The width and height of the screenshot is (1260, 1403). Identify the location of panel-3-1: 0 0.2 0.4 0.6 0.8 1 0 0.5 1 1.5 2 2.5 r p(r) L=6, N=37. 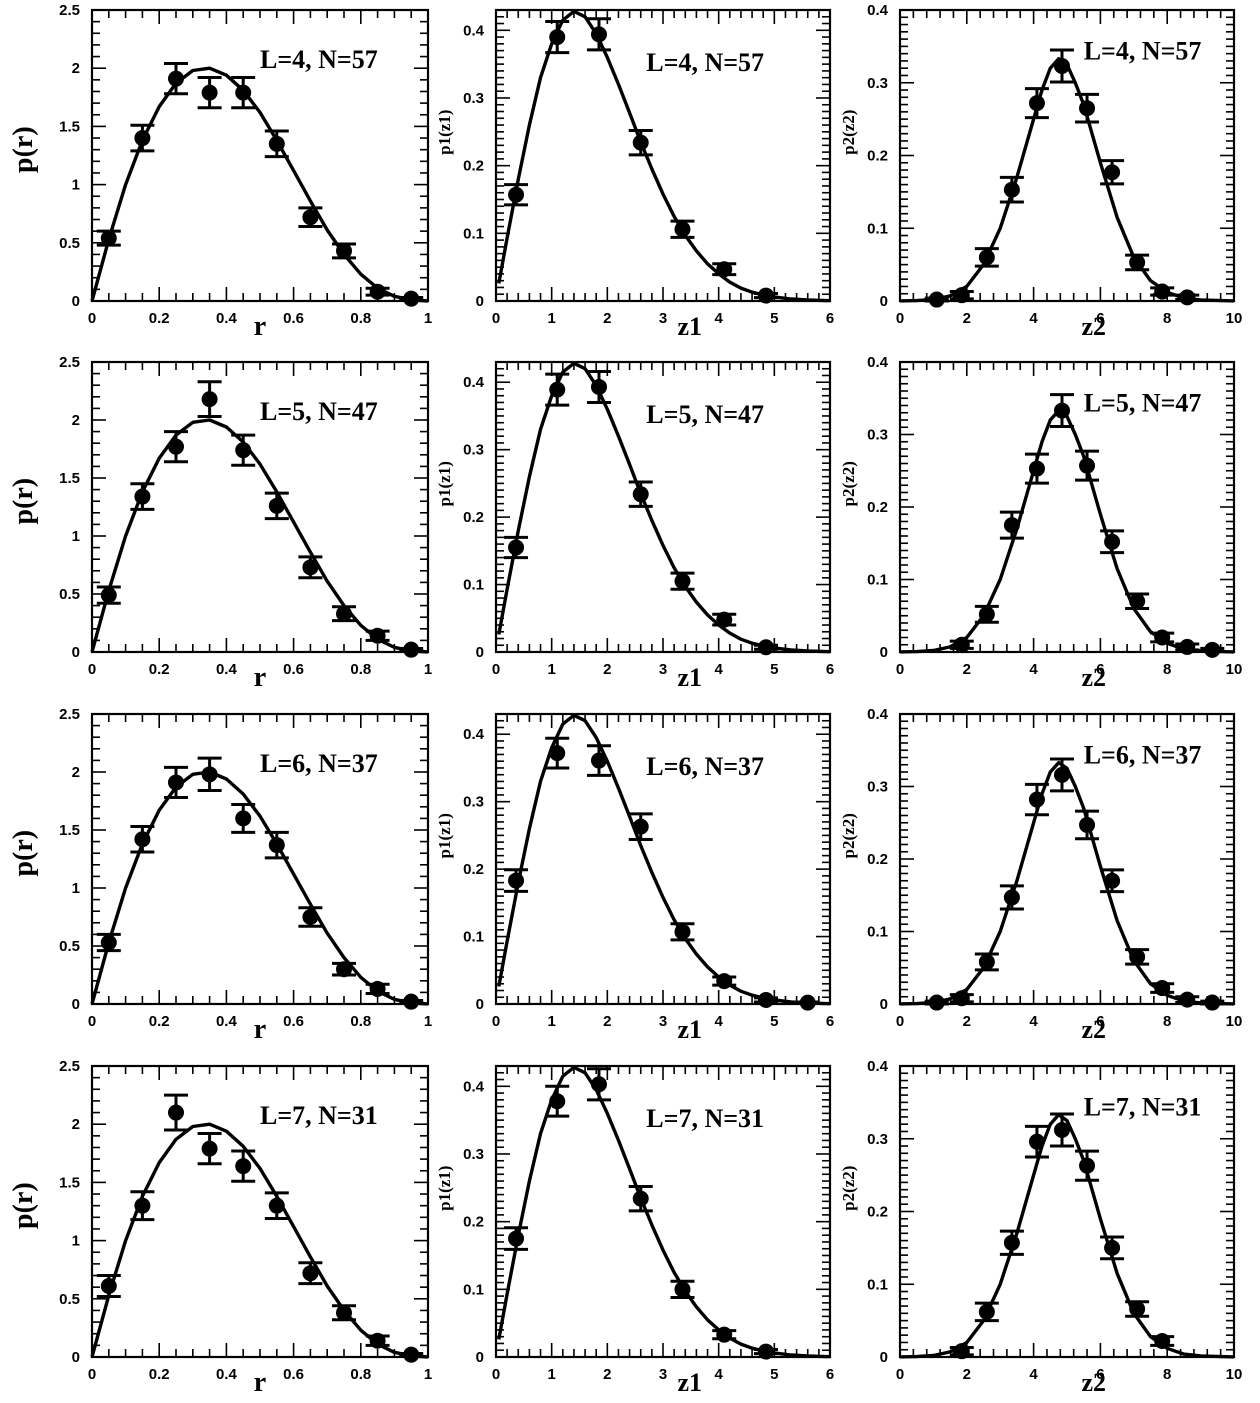
(220, 875).